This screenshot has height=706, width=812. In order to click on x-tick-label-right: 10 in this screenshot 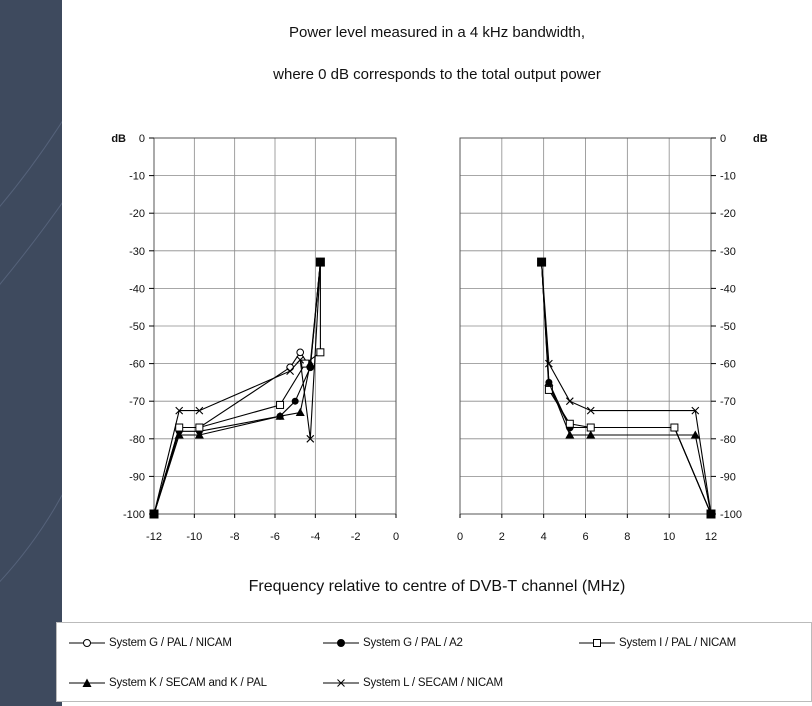, I will do `click(669, 537)`.